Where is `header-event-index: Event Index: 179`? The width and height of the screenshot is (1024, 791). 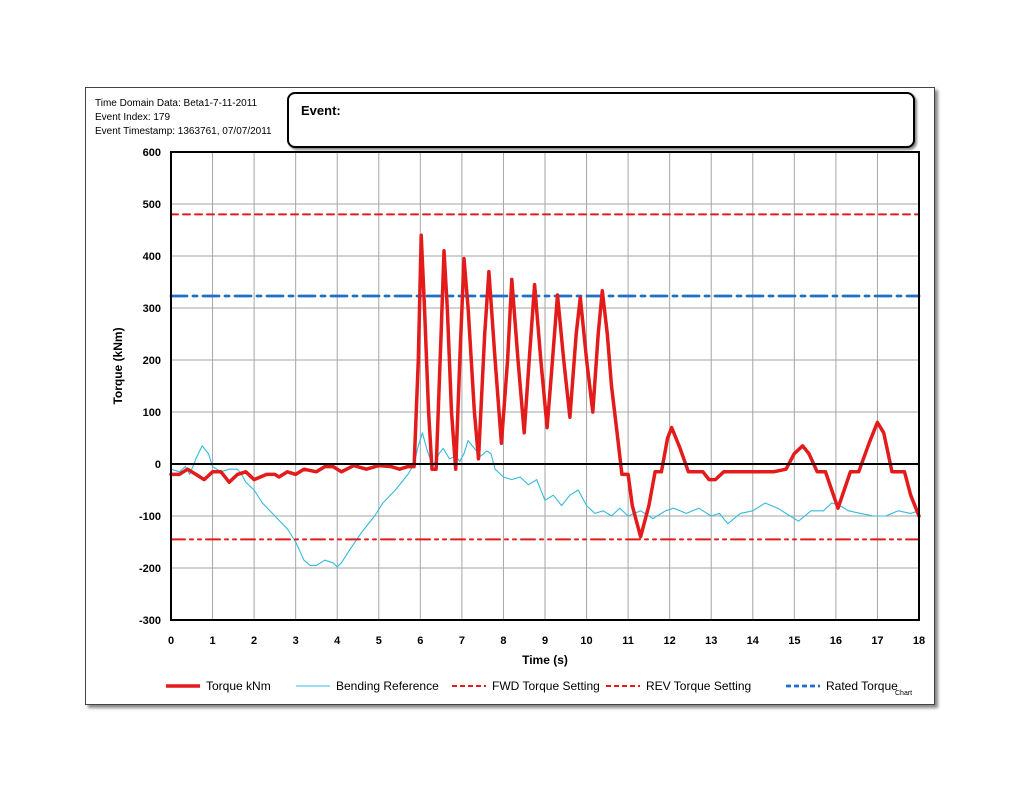 header-event-index: Event Index: 179 is located at coordinates (133, 117).